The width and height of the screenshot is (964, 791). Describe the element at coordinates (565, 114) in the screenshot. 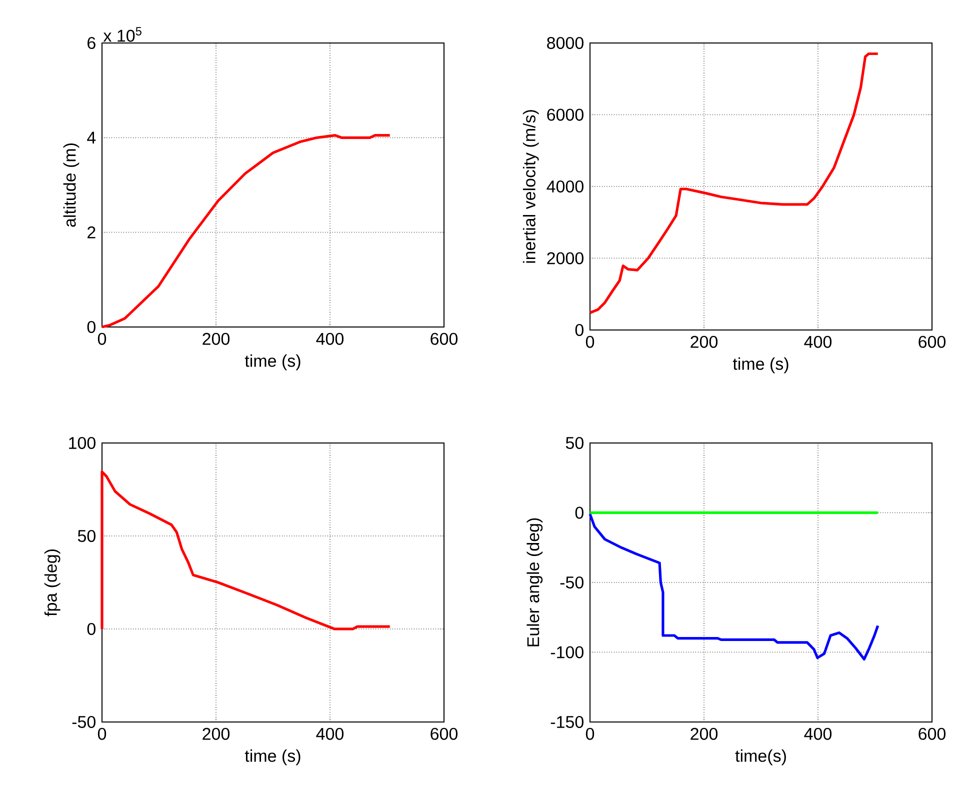

I see `y-tick-label: 6000` at that location.